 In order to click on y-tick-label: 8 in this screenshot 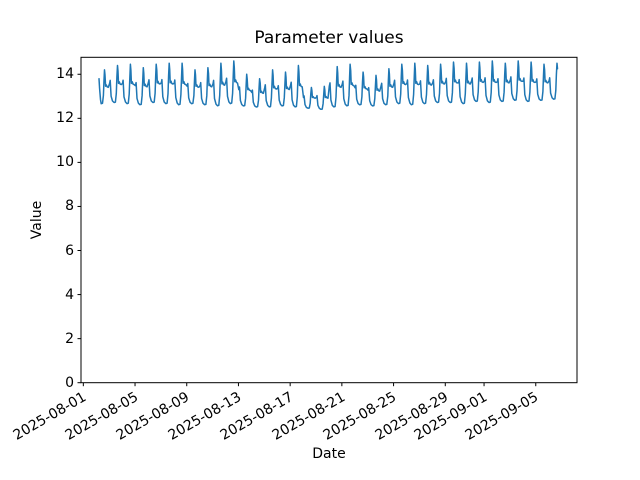, I will do `click(69, 206)`.